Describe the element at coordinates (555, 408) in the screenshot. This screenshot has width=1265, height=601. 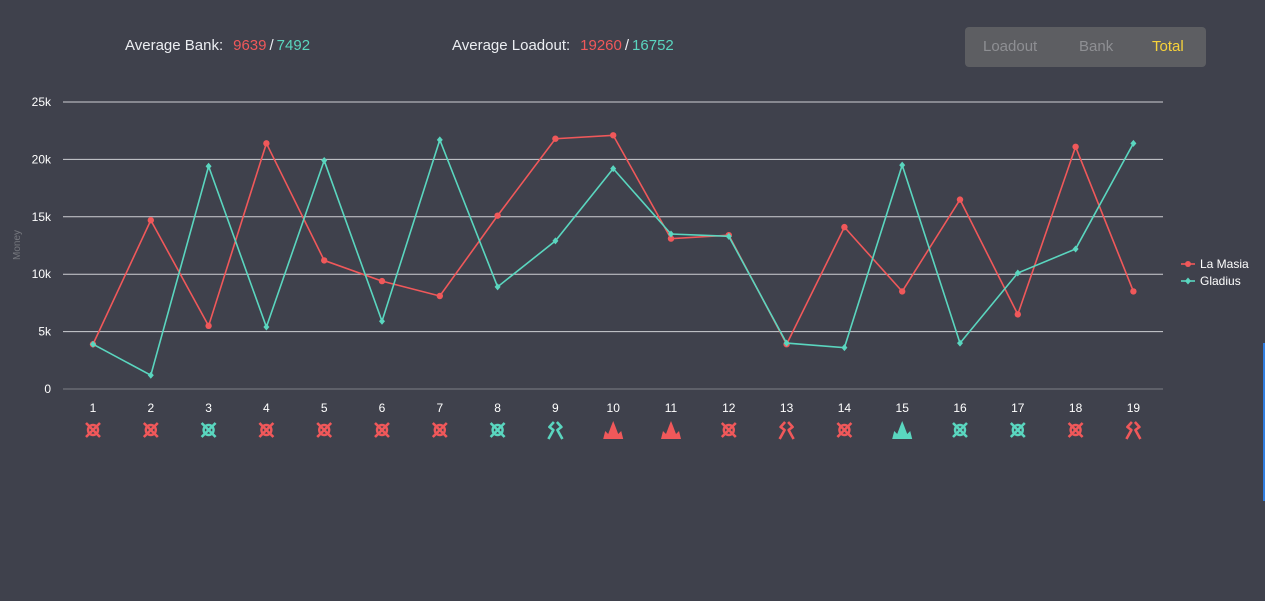
I see `x-tick-label: 9` at that location.